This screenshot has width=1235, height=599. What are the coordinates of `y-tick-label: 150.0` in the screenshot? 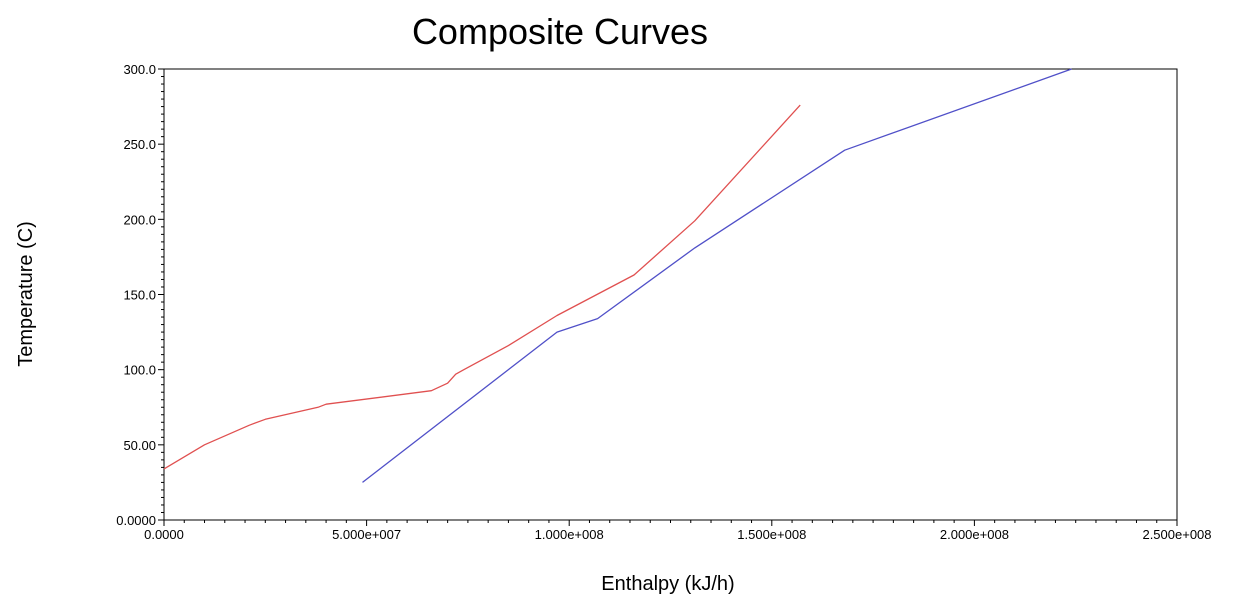 It's located at (139, 295).